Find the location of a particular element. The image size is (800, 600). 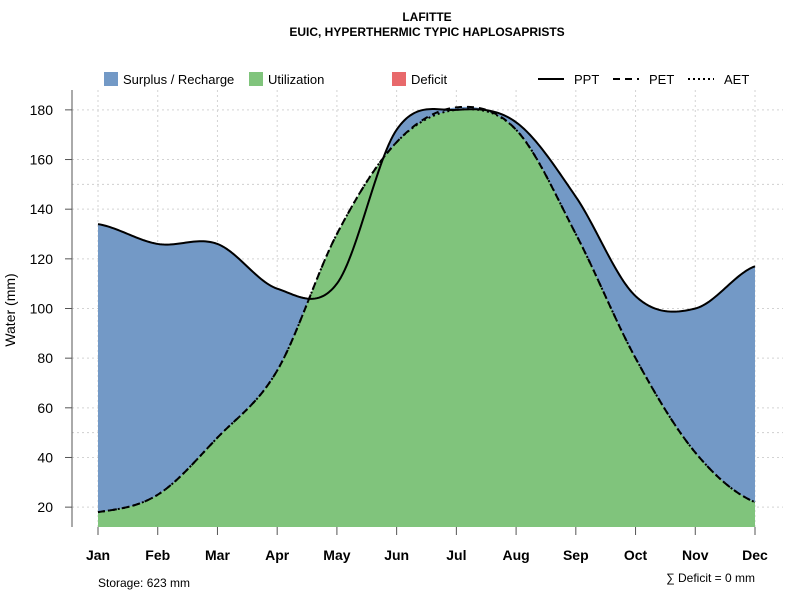

legend-swatch-surplus-recharge is located at coordinates (111, 79).